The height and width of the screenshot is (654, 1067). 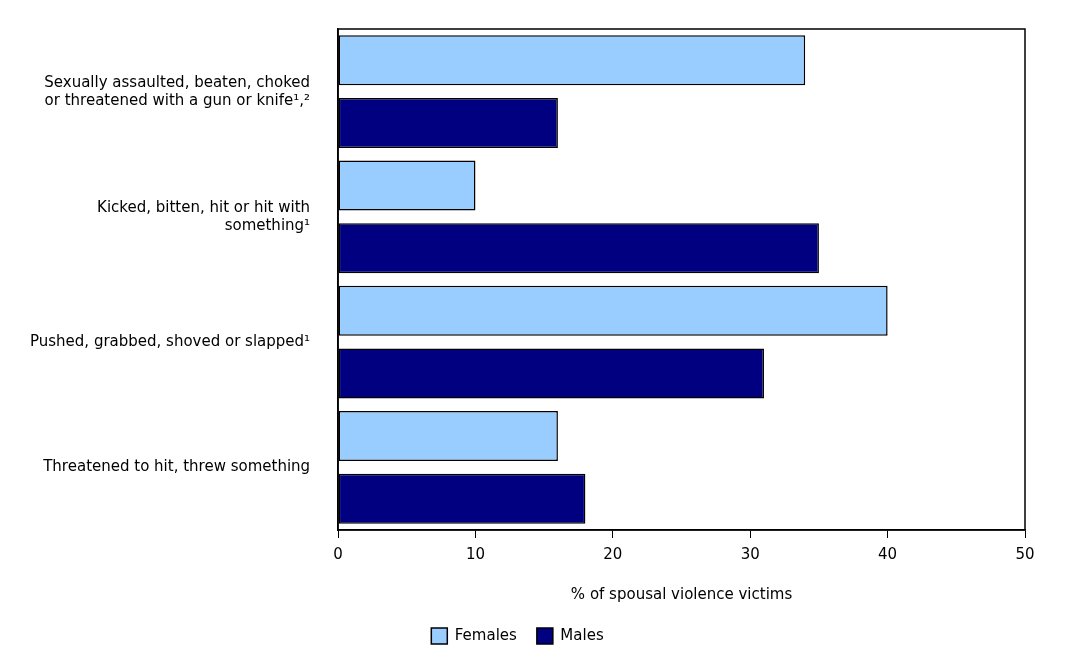 What do you see at coordinates (681, 593) in the screenshot?
I see `x-axis-title: % of spousal violence victims` at bounding box center [681, 593].